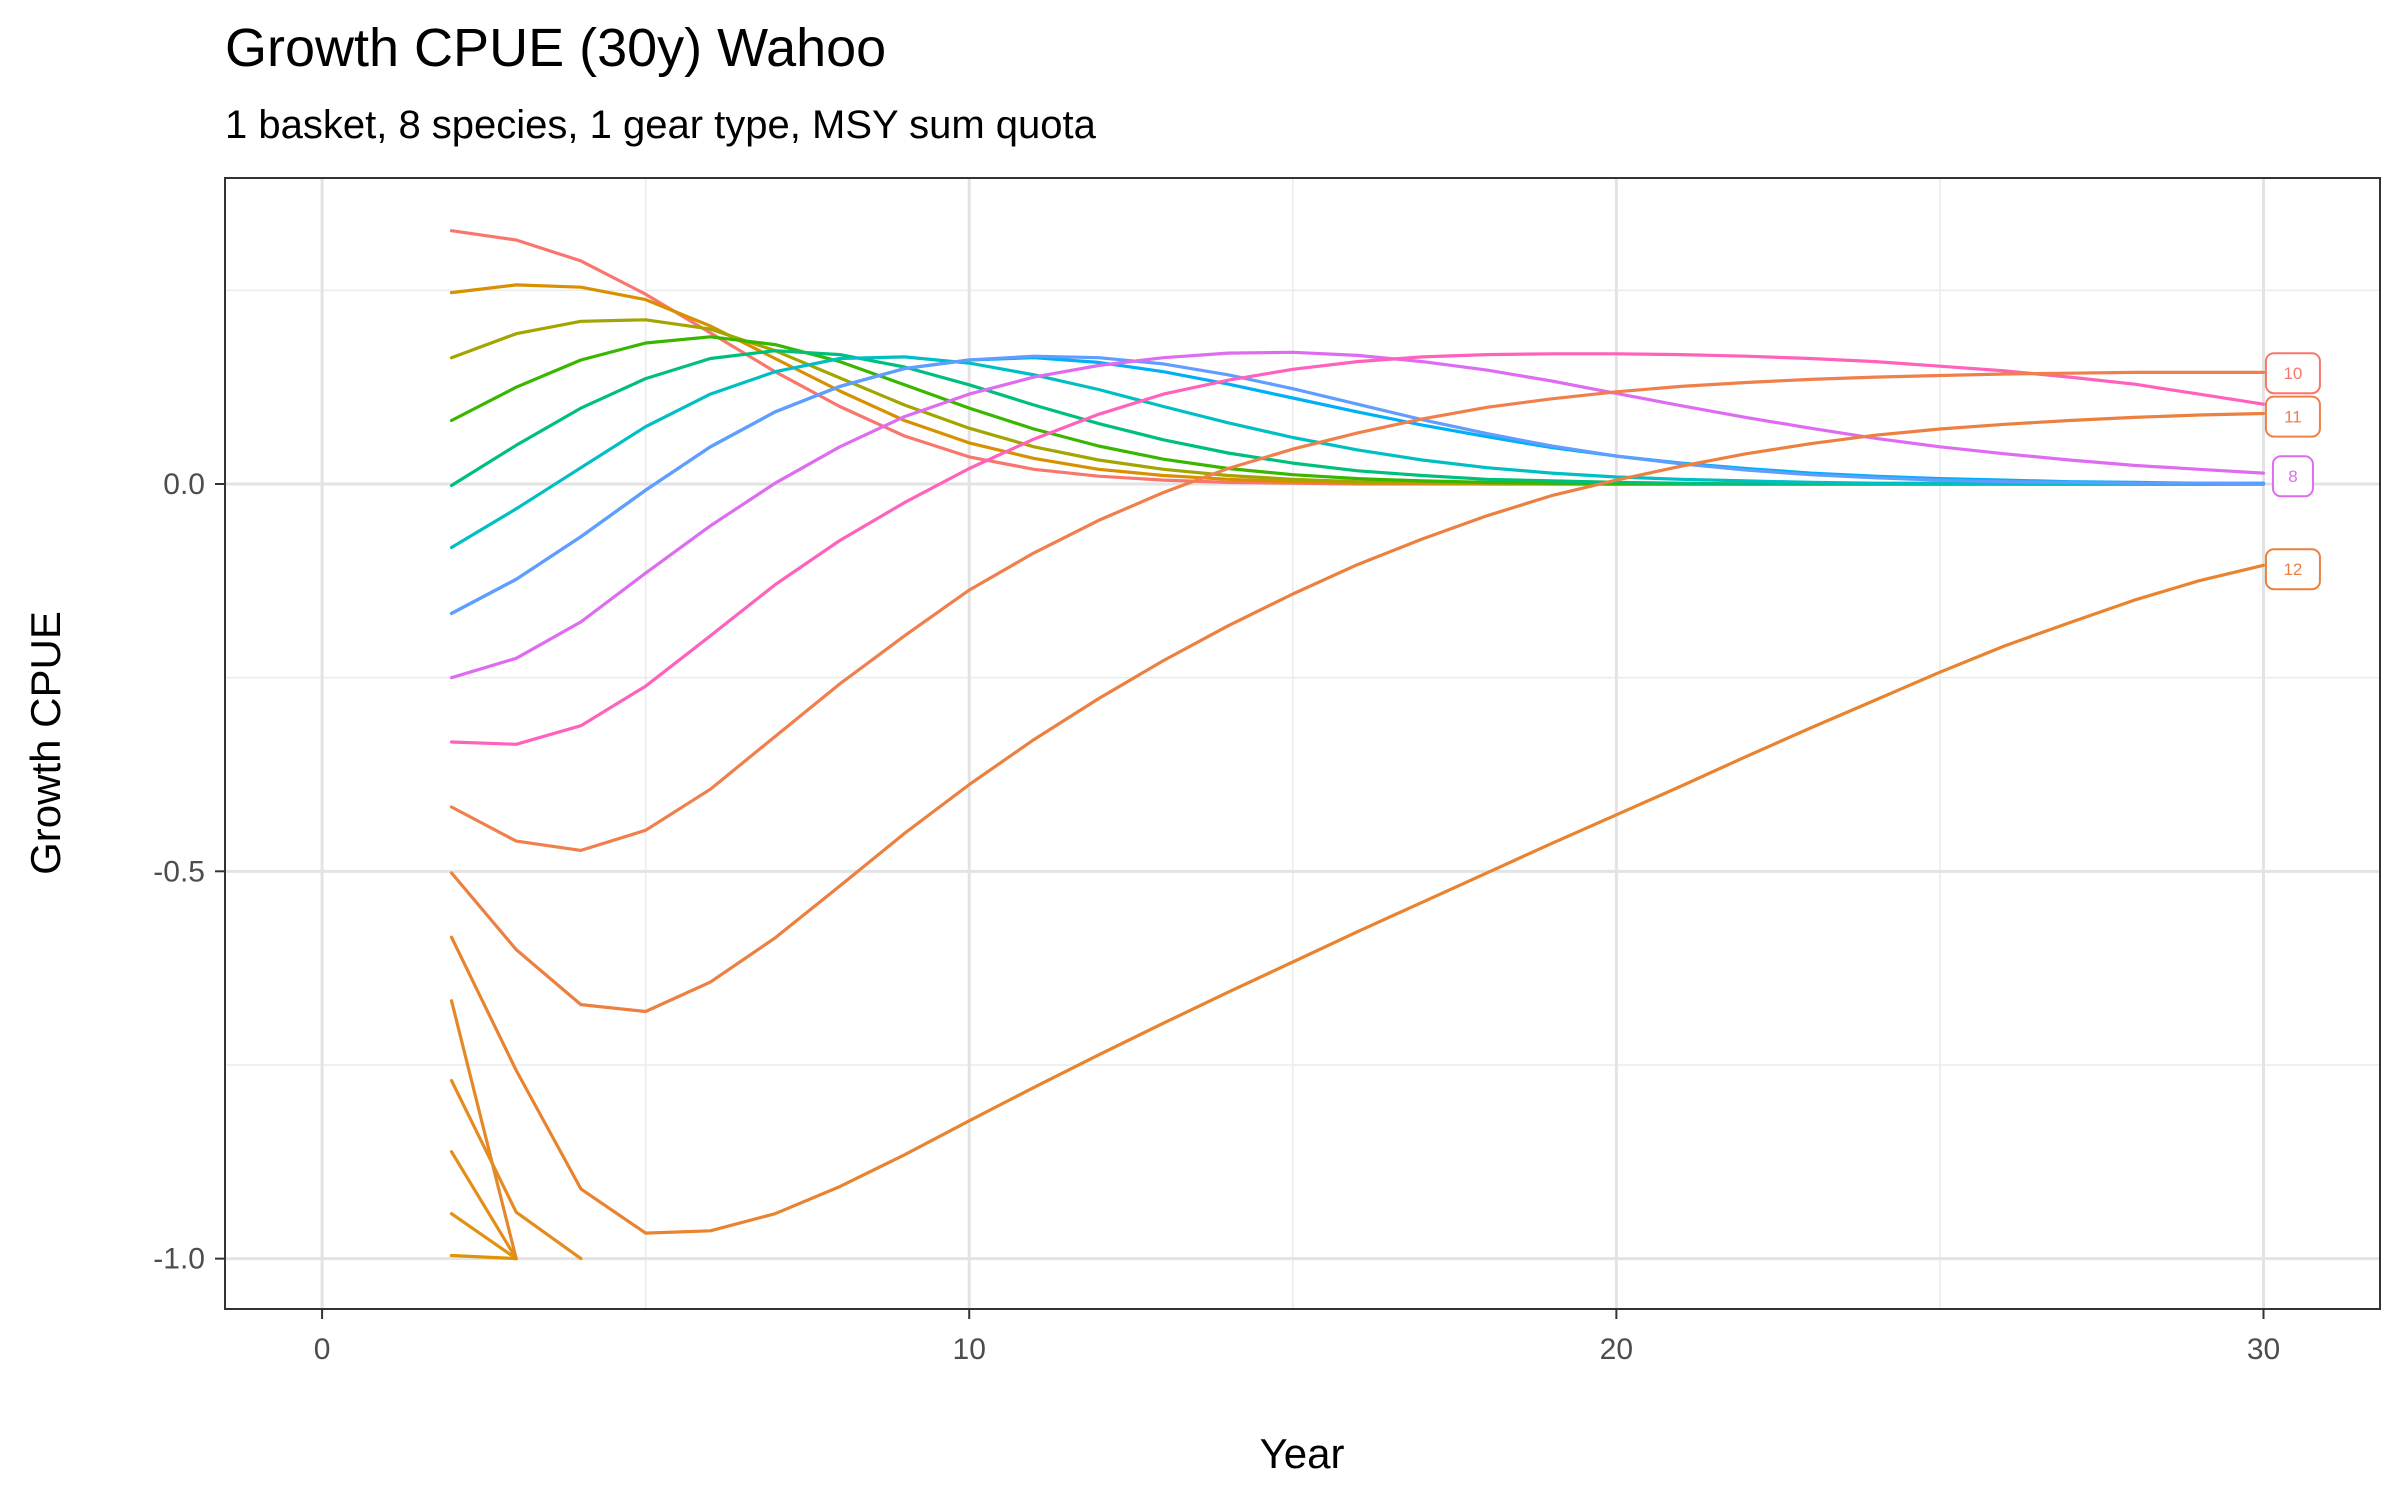  Describe the element at coordinates (555, 48) in the screenshot. I see `chart-title: Growth CPUE (30y) Wahoo` at that location.